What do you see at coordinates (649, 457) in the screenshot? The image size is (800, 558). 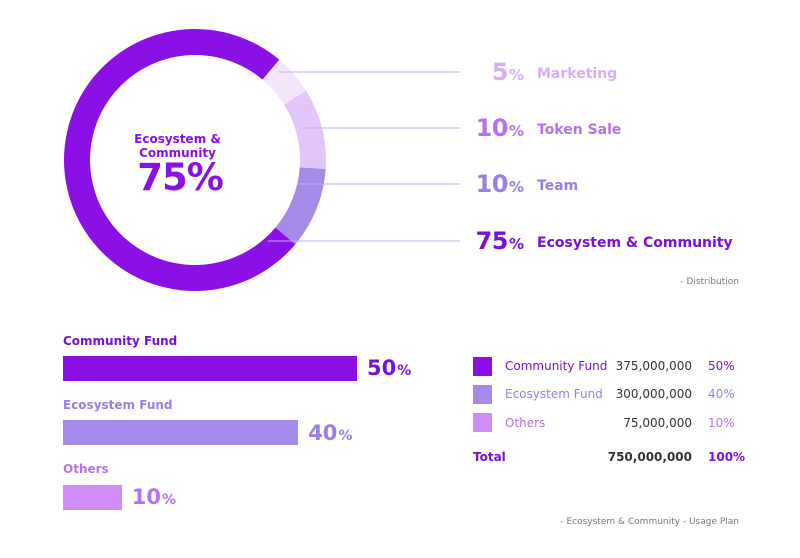 I see `table-total-amount: 750,000,000` at bounding box center [649, 457].